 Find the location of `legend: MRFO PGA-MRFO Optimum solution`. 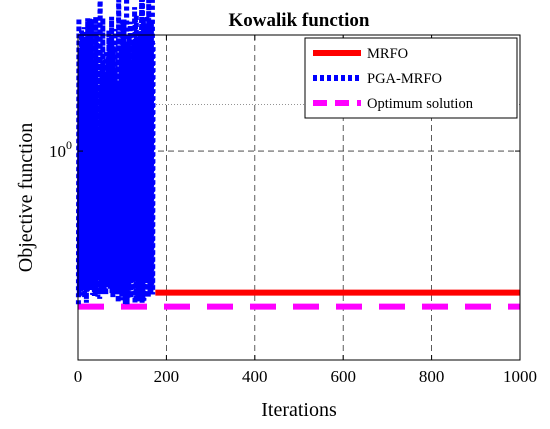

legend: MRFO PGA-MRFO Optimum solution is located at coordinates (411, 78).